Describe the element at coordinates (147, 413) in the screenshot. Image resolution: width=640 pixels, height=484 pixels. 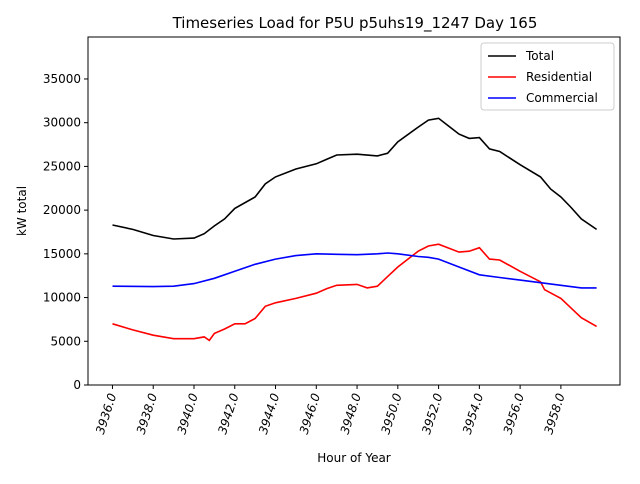
I see `x-tick-label: 3938.0` at that location.